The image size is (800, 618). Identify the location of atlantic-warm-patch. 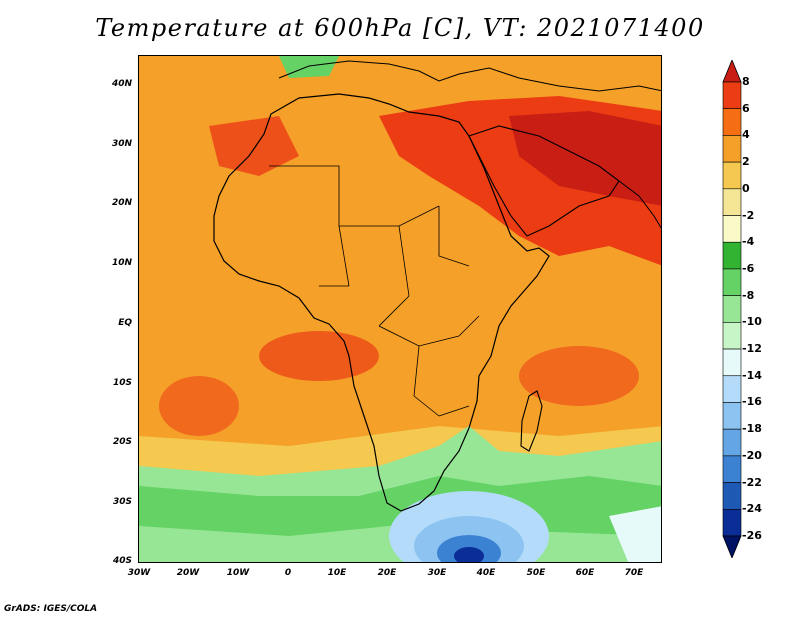
(199, 406).